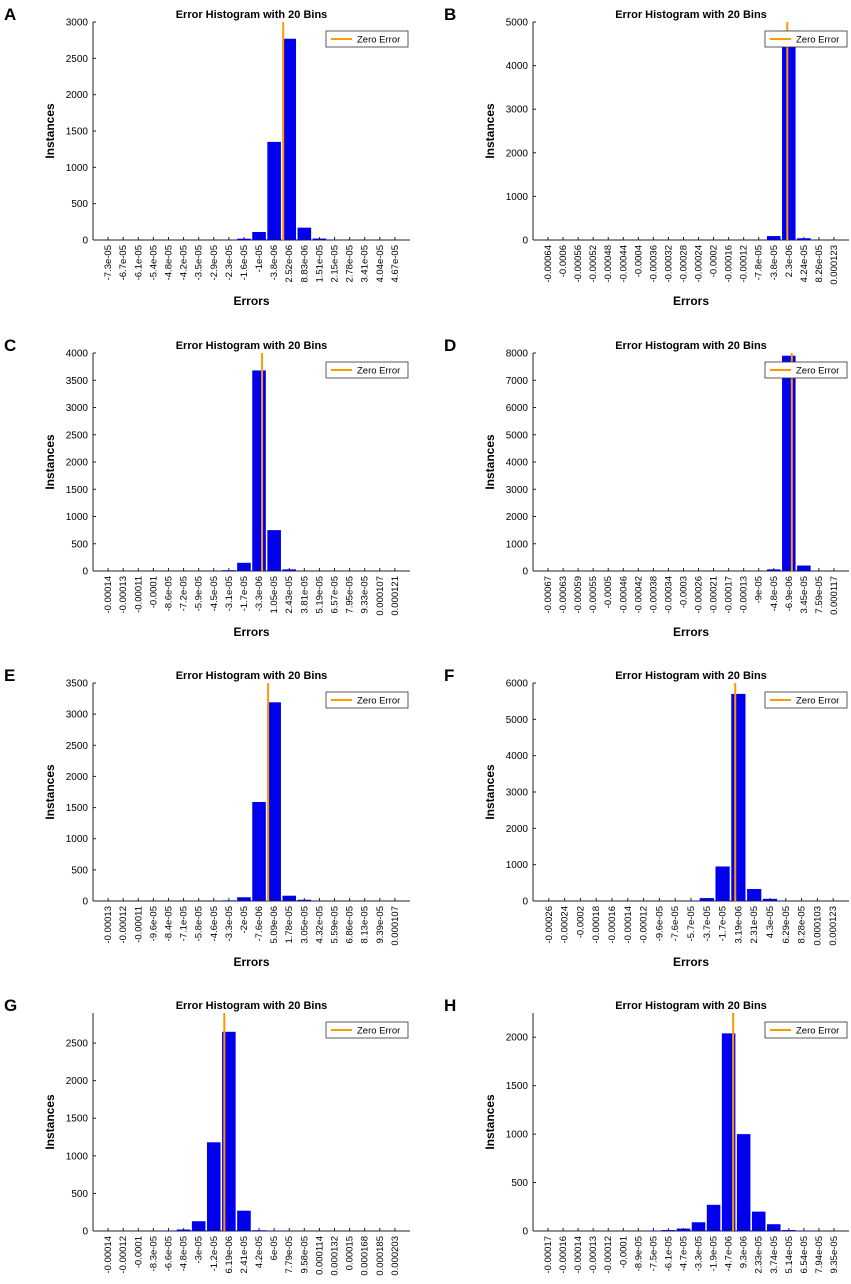 This screenshot has width=851, height=1284. What do you see at coordinates (289, 264) in the screenshot?
I see `x-tick-label: 2.52e-06` at bounding box center [289, 264].